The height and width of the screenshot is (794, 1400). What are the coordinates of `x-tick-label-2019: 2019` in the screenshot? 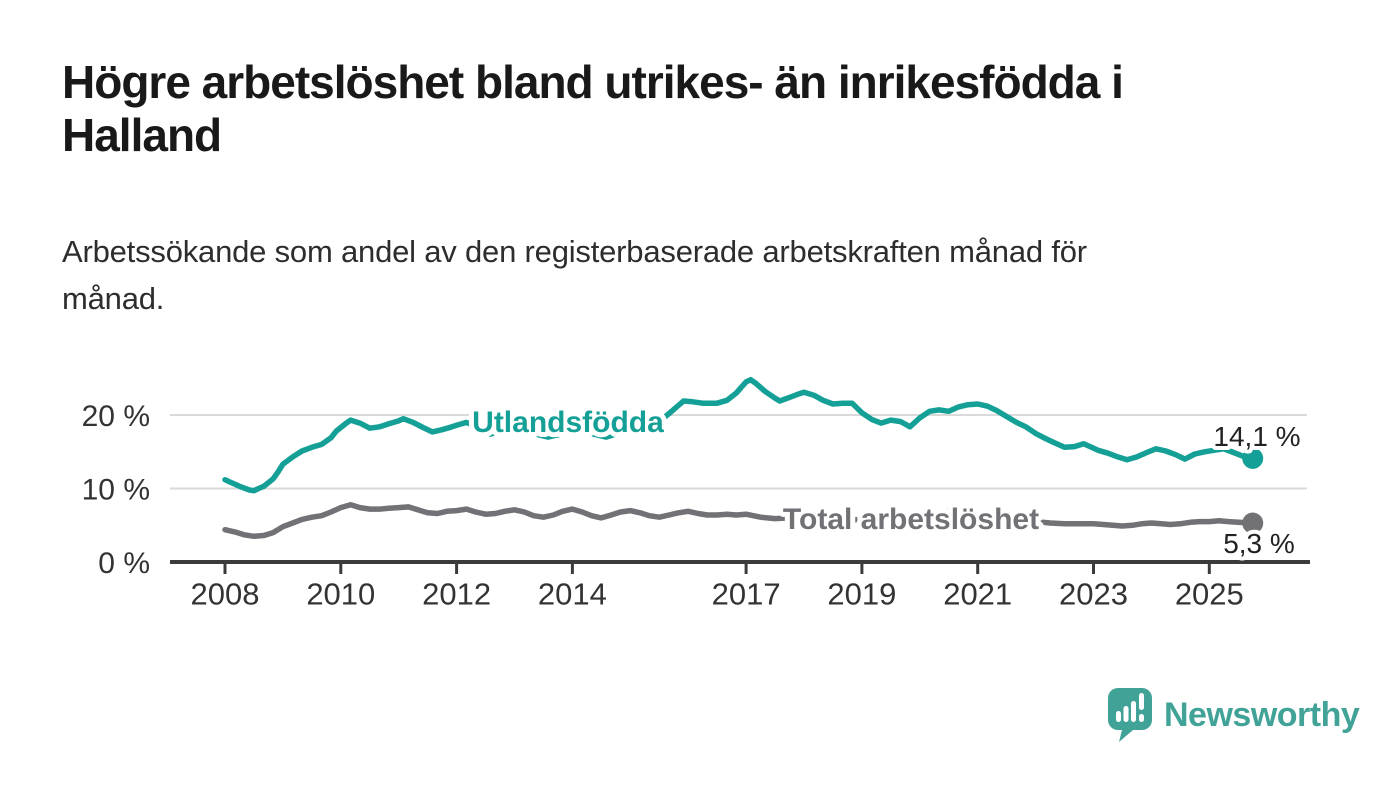 It's located at (861, 593).